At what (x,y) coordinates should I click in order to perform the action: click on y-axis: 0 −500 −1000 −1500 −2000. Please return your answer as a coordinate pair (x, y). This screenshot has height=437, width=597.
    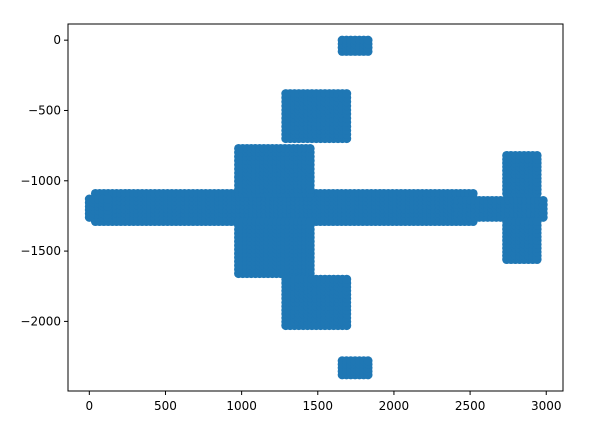
    Looking at the image, I should click on (44, 180).